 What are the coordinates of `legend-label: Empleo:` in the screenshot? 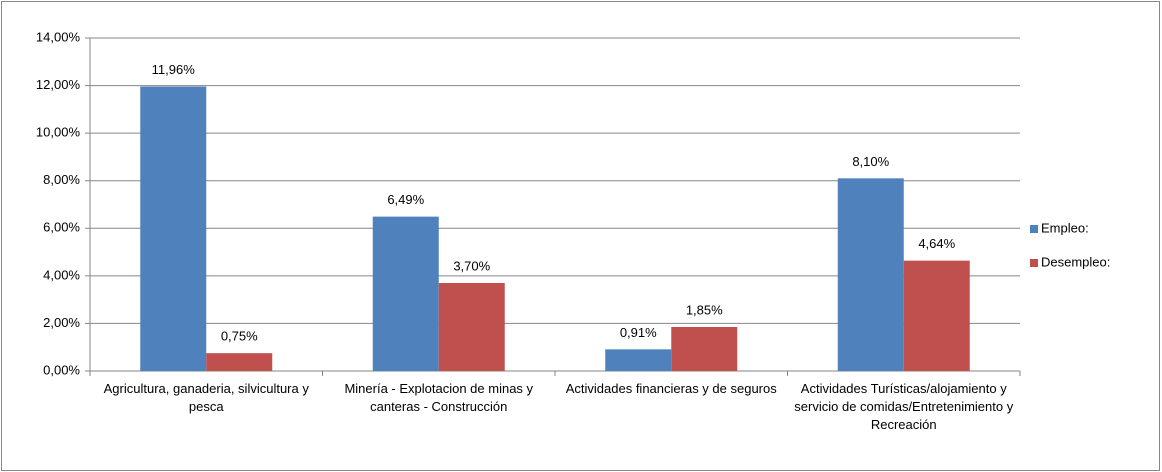 It's located at (1065, 227).